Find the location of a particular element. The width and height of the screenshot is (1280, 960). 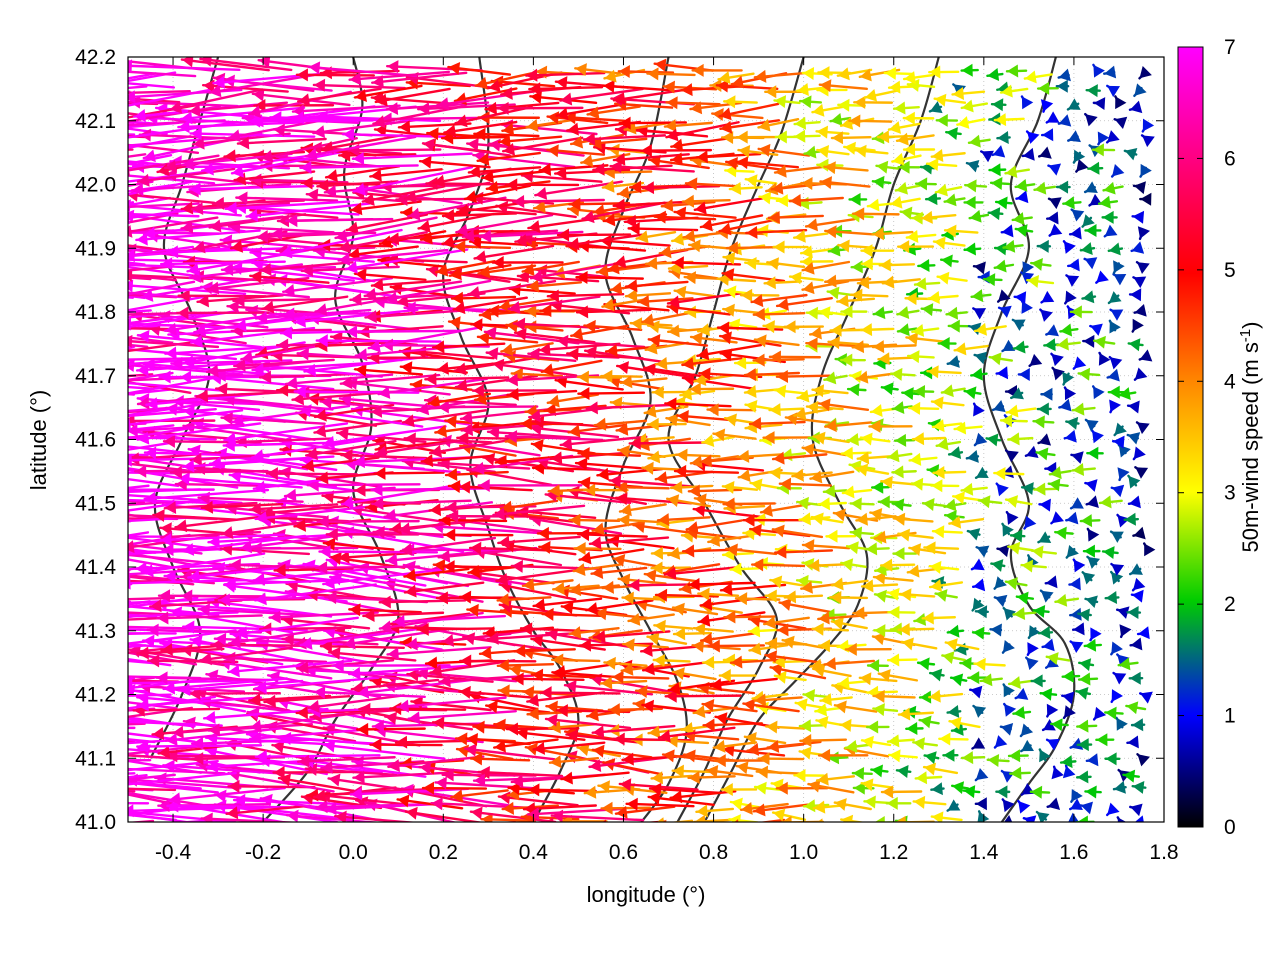

colorbar-label-main: 50m-wind speed (m s is located at coordinates (1250, 447).